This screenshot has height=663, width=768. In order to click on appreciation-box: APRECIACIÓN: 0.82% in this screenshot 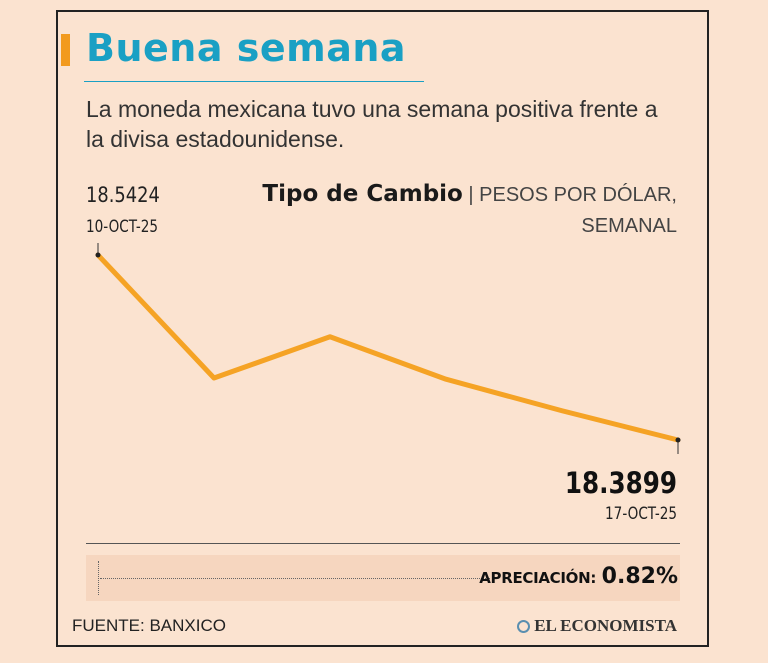, I will do `click(383, 578)`.